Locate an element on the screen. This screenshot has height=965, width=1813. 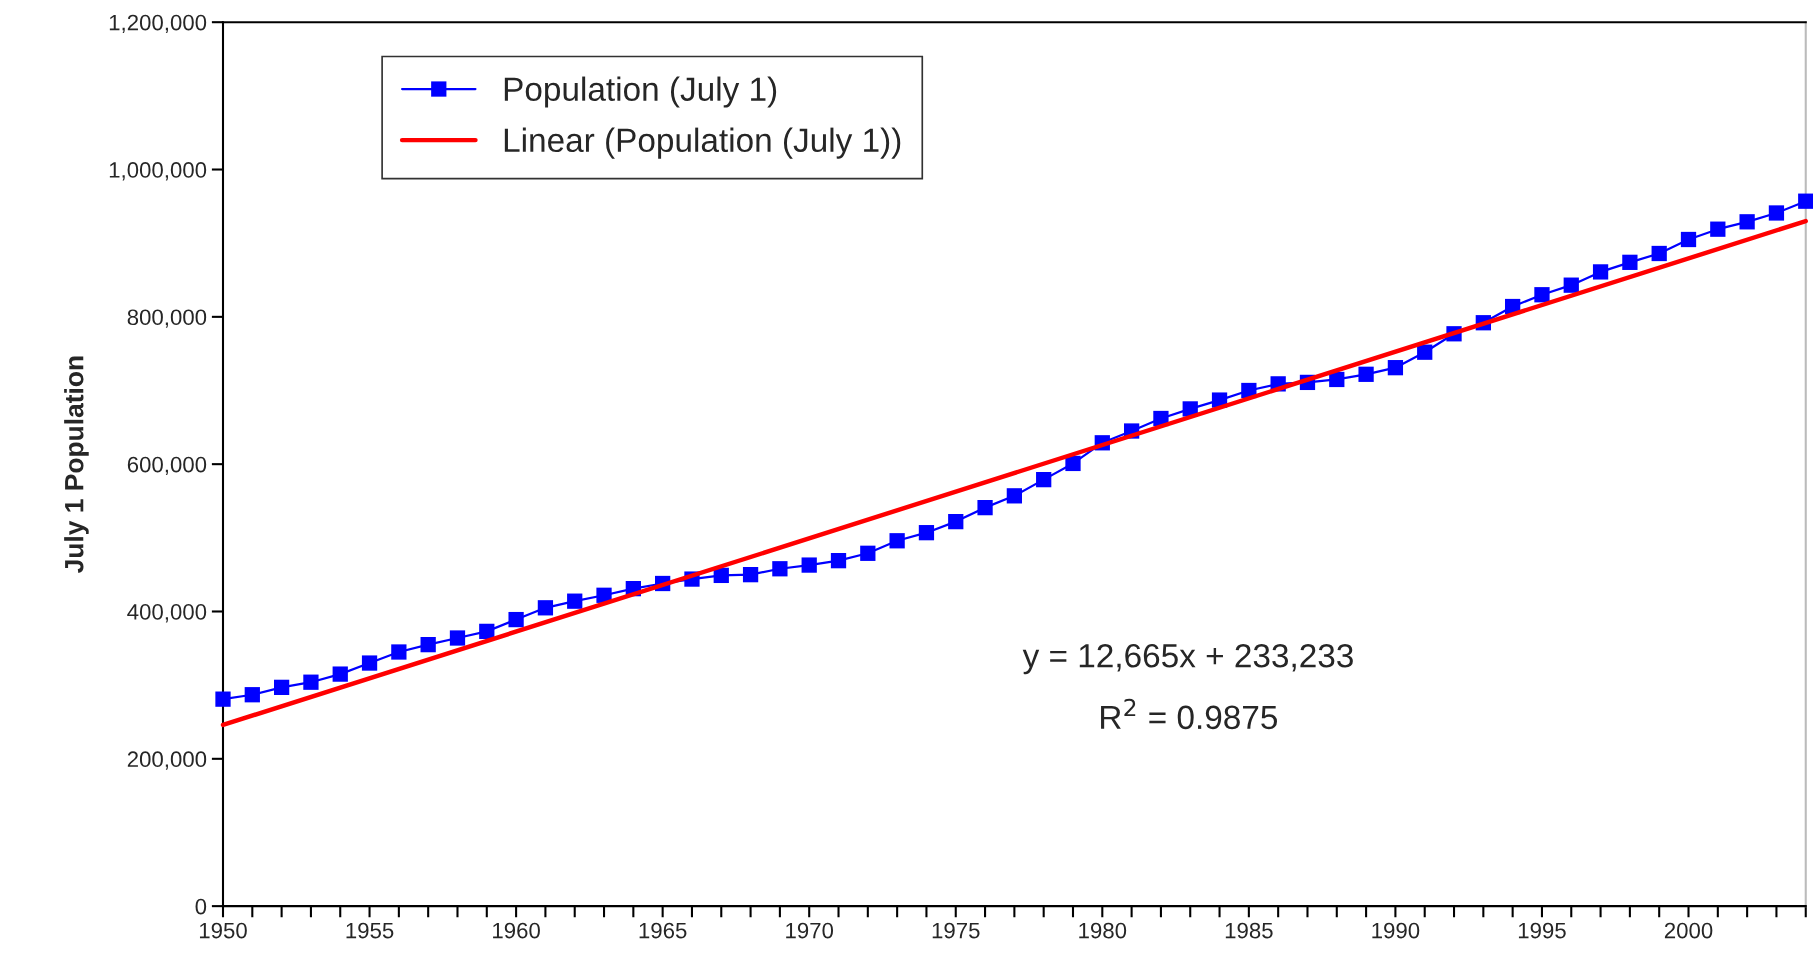
annotation: y = 12,665x + 233,233 is located at coordinates (1187, 659).